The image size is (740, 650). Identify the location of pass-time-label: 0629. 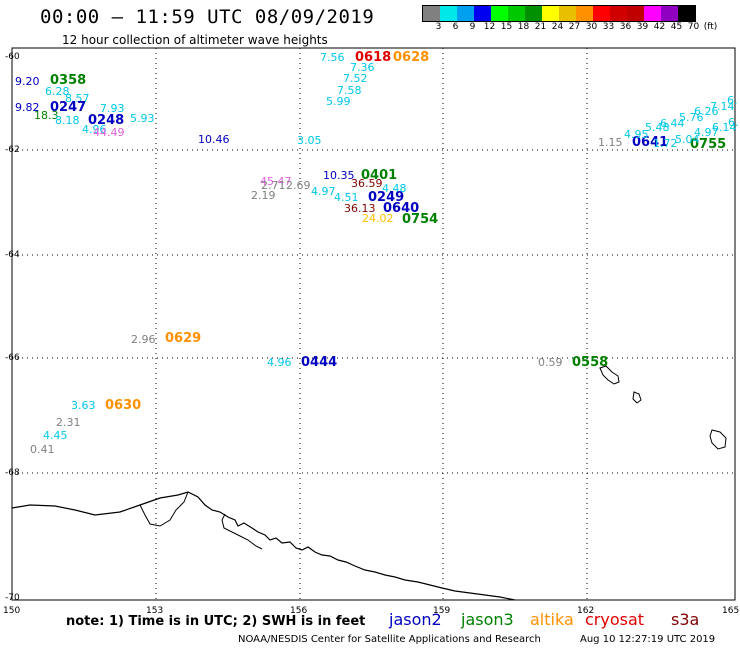
(183, 338).